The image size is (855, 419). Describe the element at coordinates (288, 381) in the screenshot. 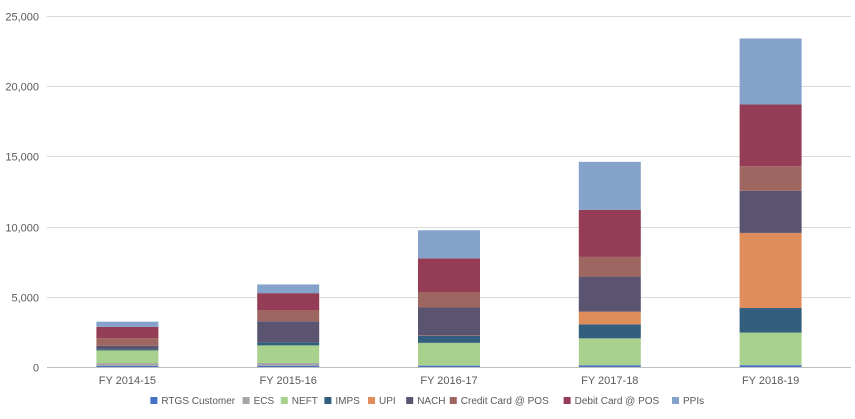

I see `x-tick-label: FY 2015-16` at that location.